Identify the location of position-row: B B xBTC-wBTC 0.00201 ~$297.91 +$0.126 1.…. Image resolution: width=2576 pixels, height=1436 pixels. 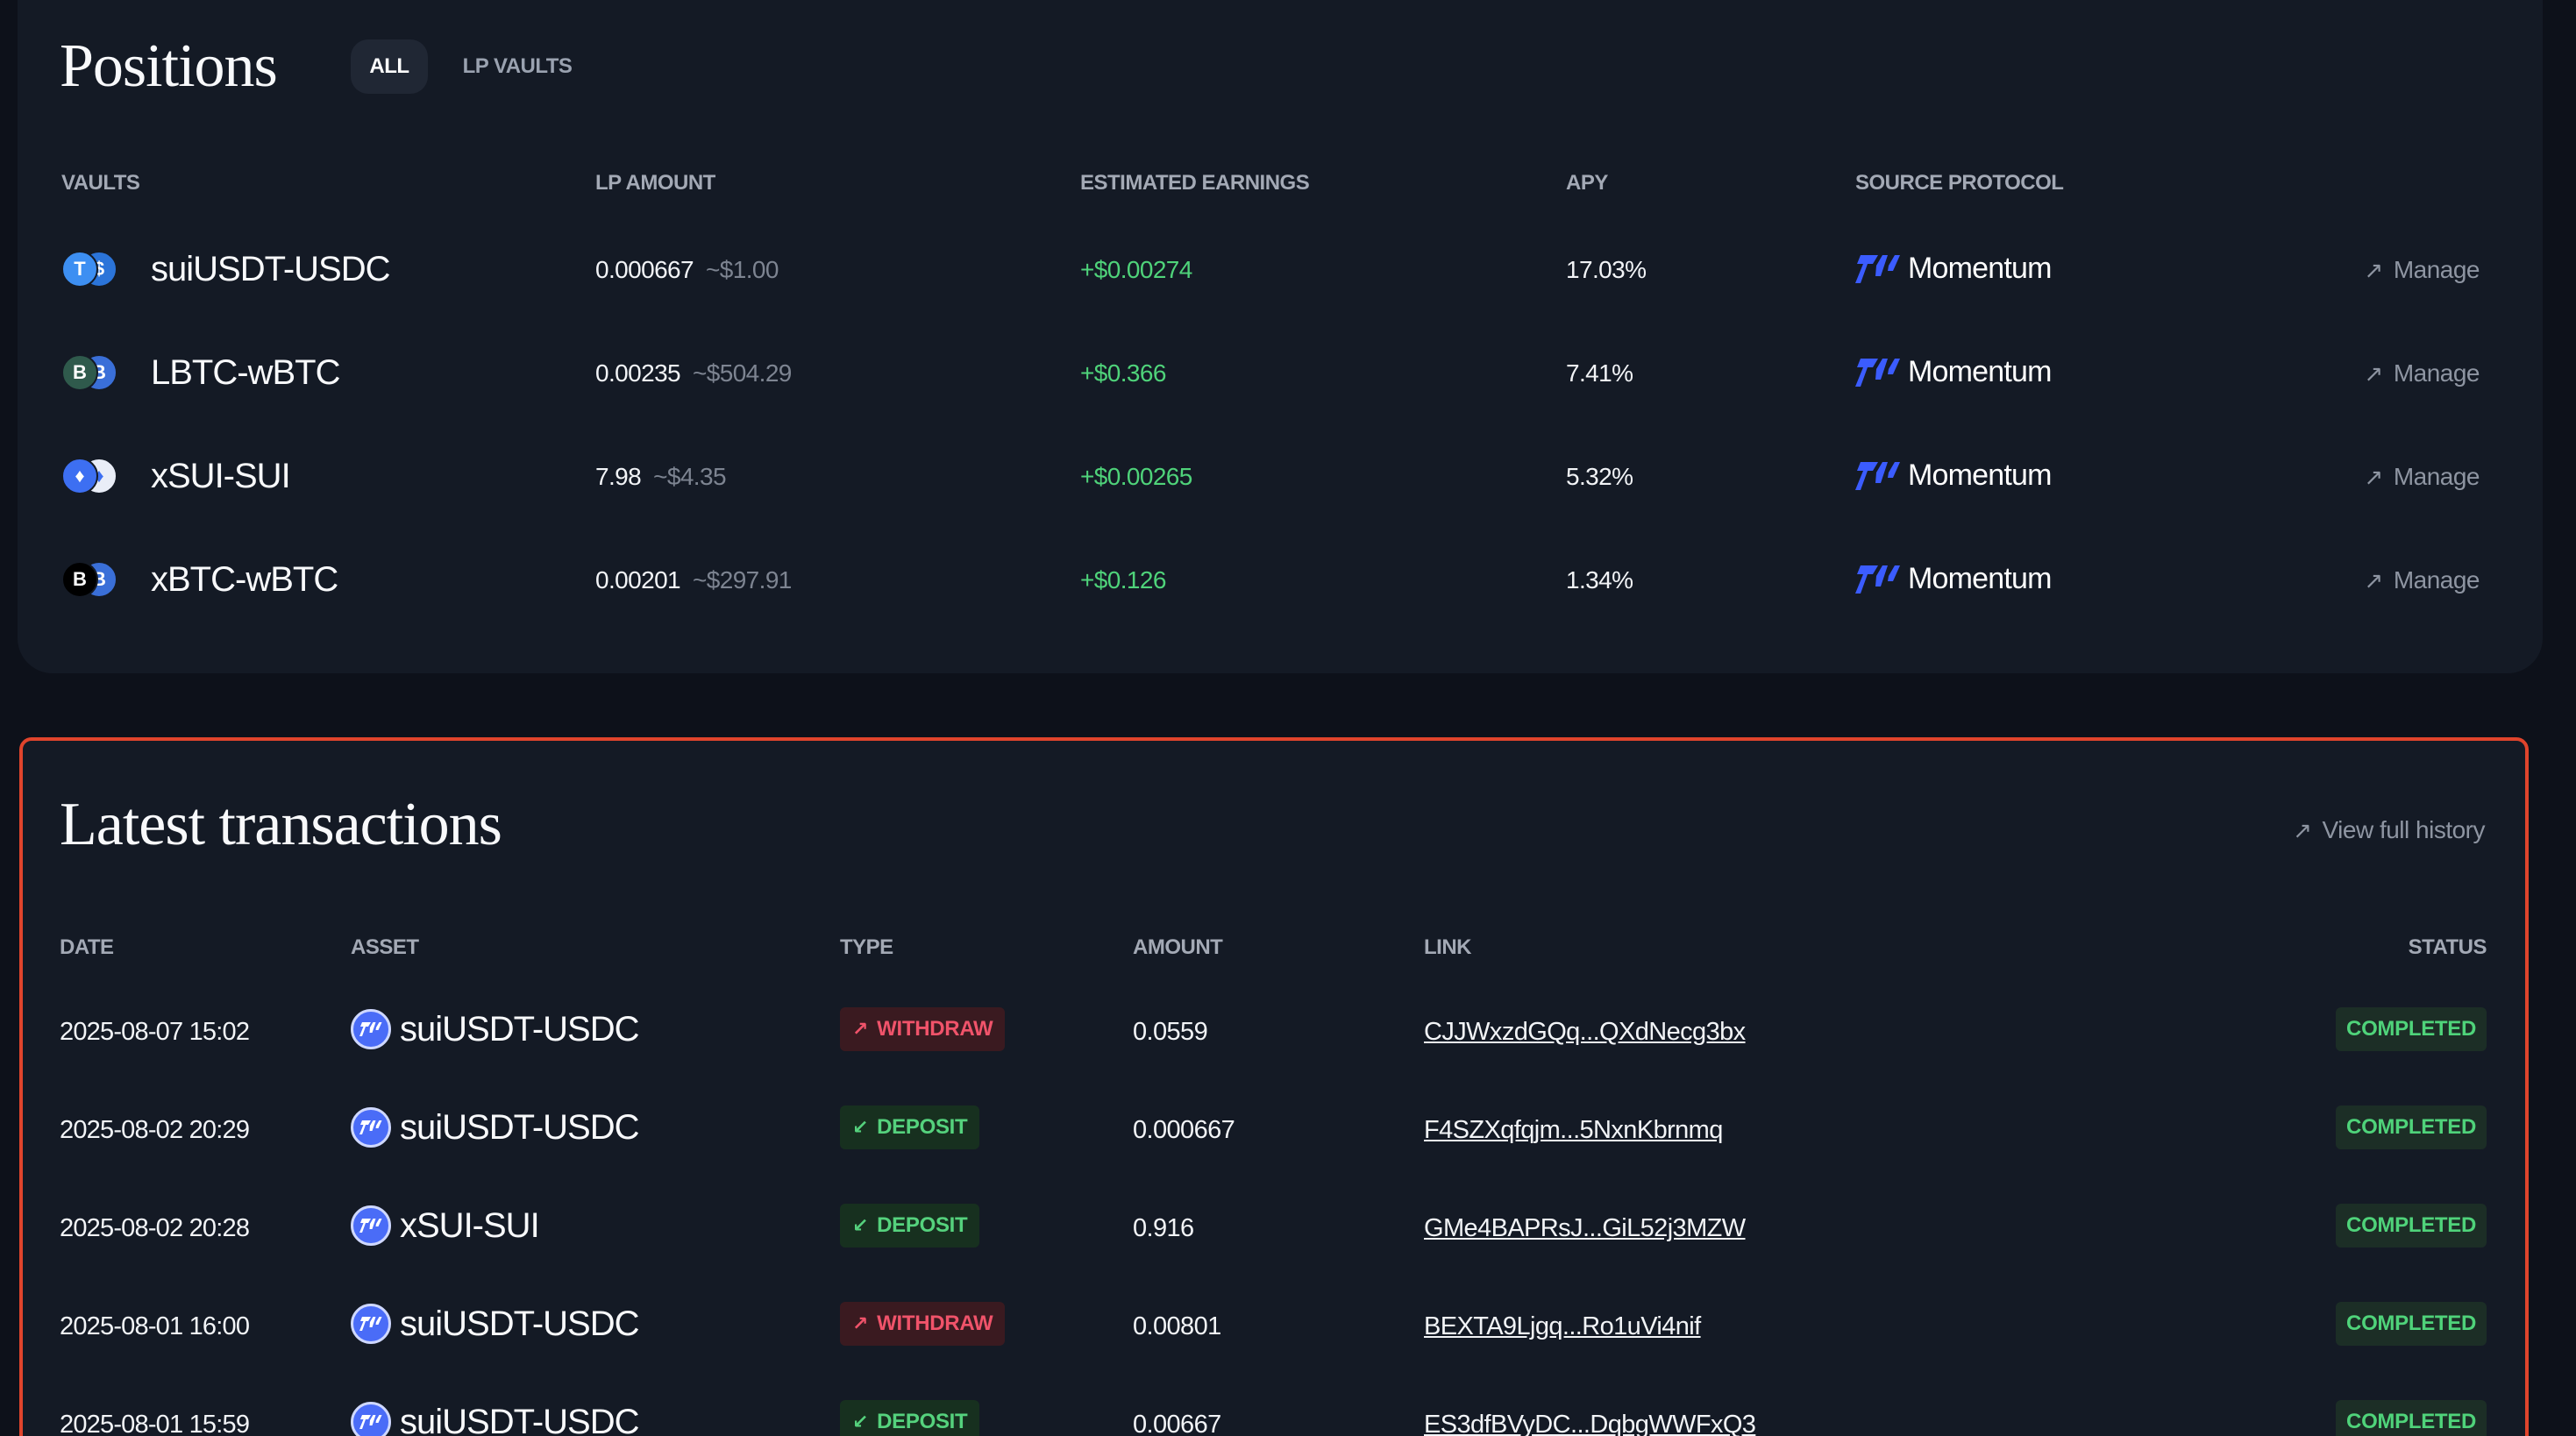
(1280, 579).